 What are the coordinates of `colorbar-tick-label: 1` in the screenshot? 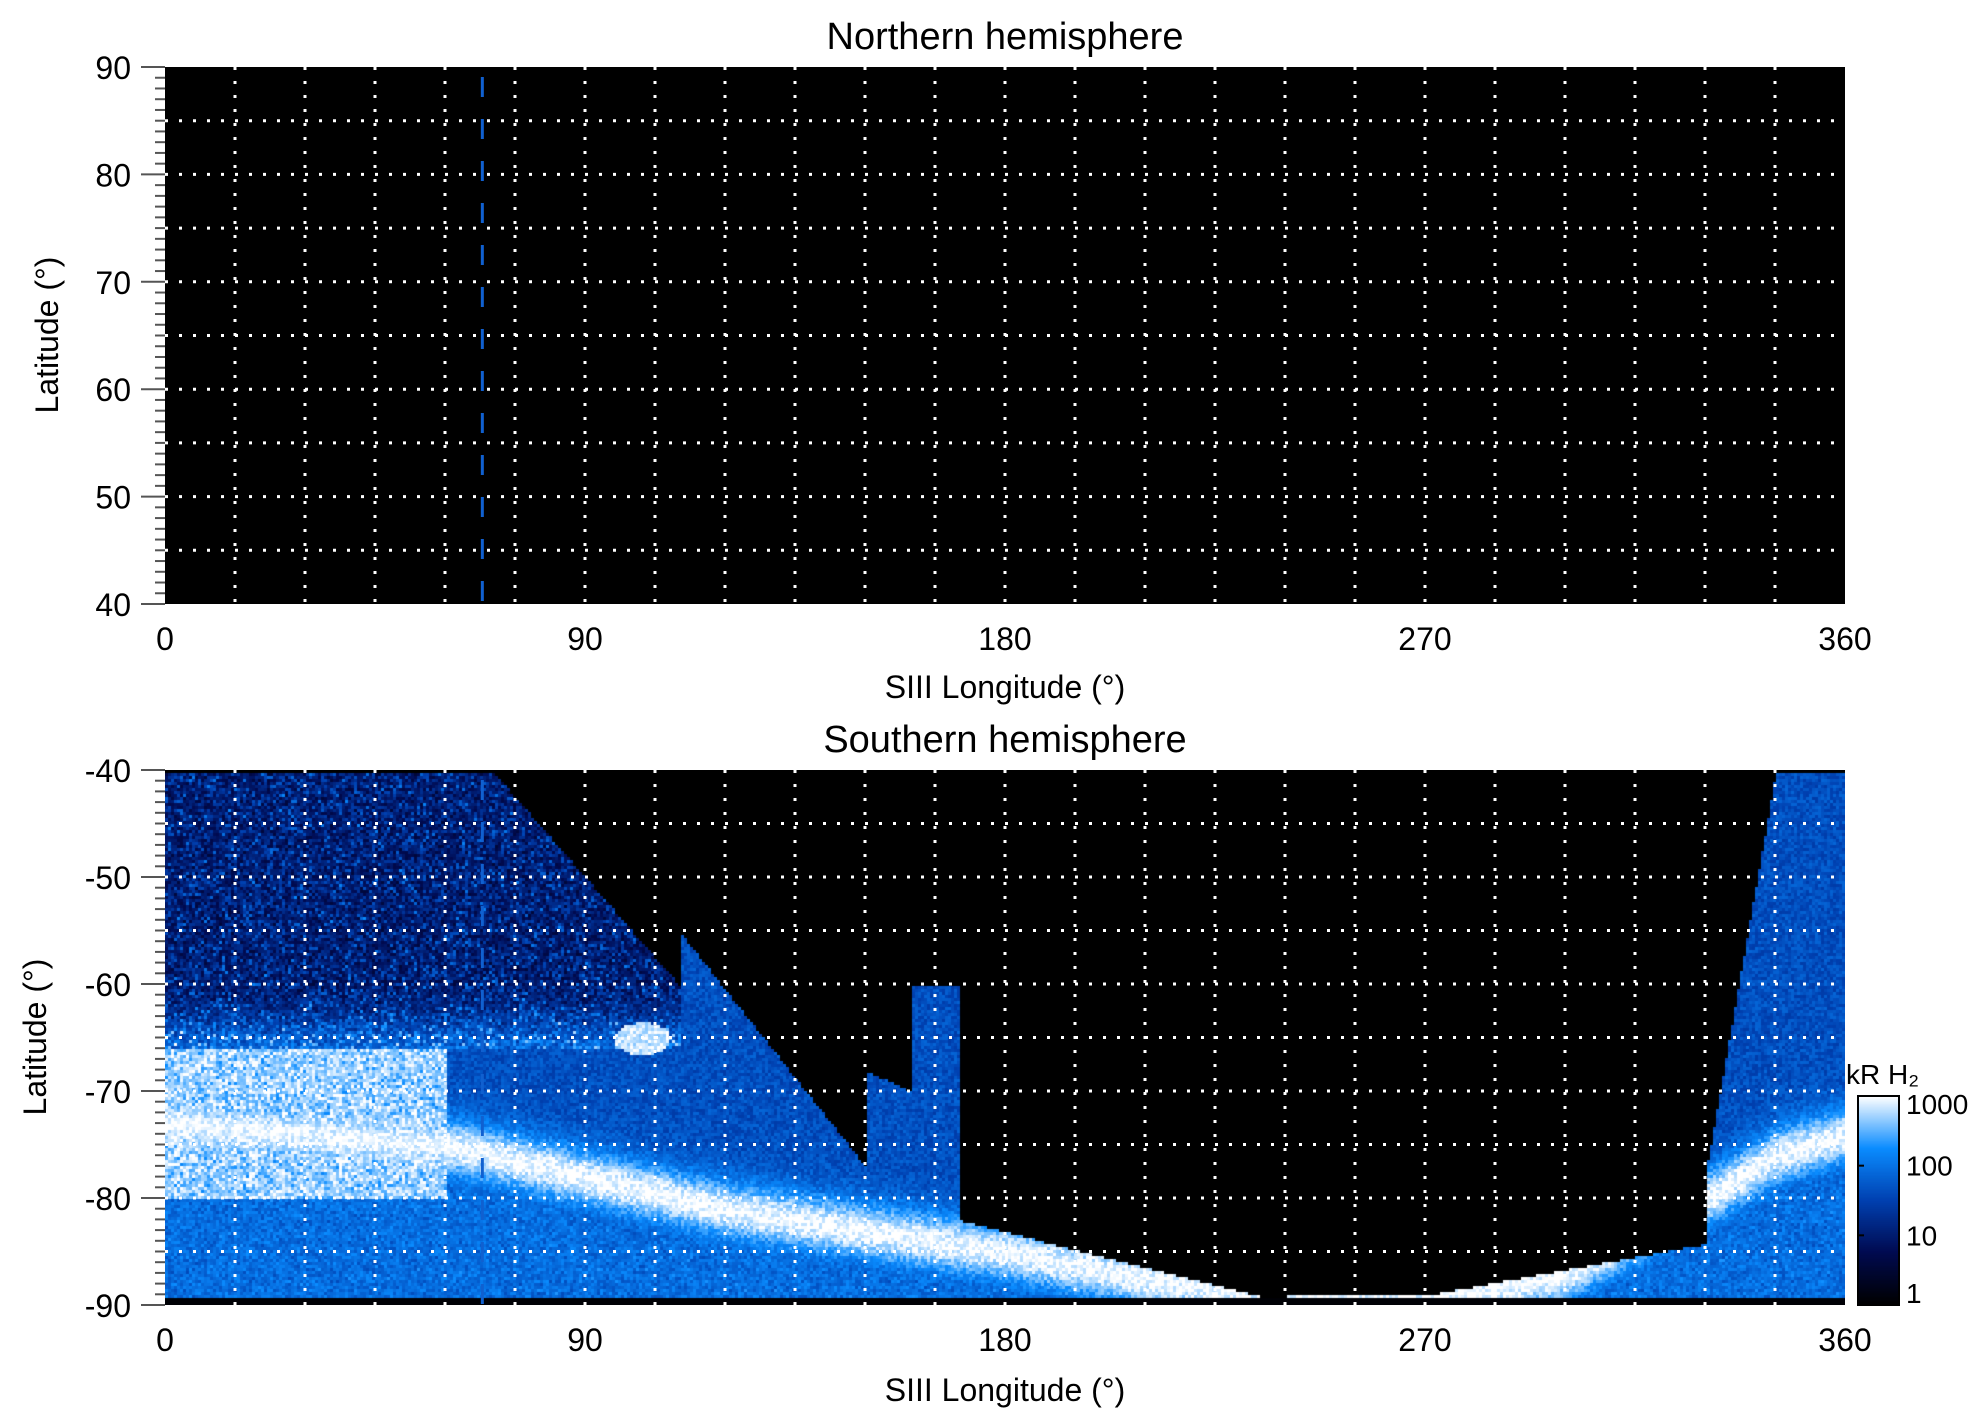 It's located at (1914, 1293).